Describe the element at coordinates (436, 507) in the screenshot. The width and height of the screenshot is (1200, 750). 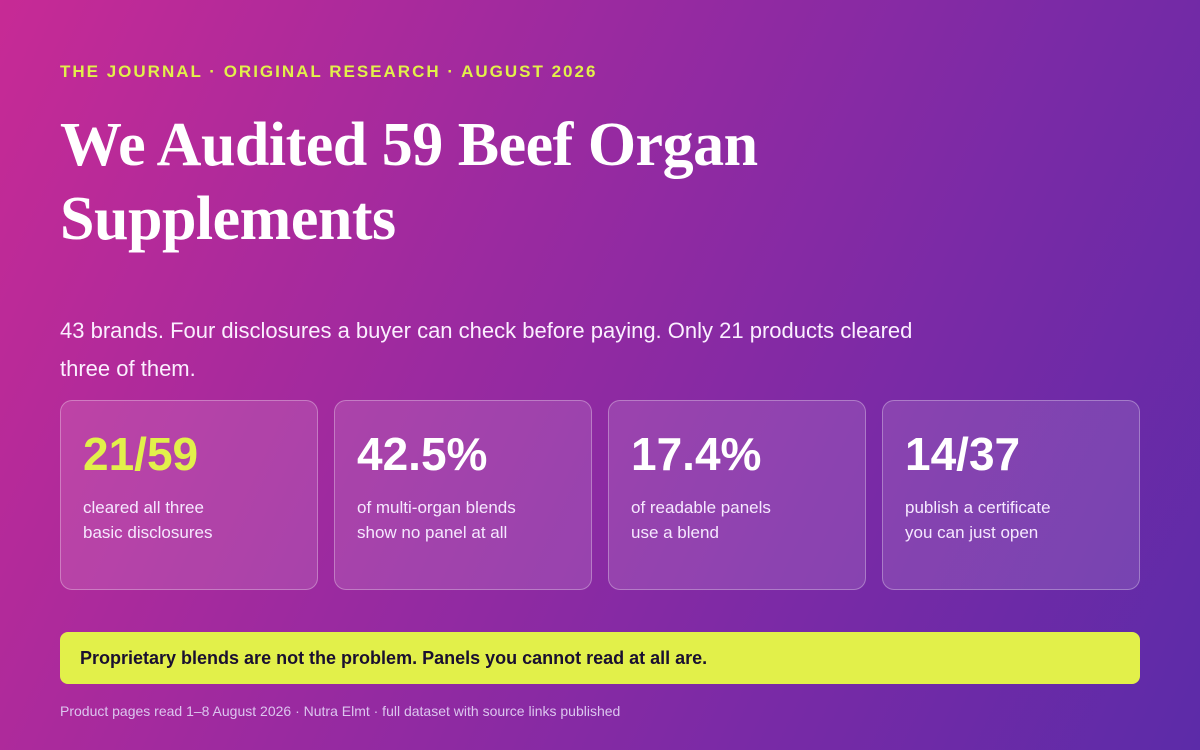
I see `stat-label-line: of multi-organ blends` at that location.